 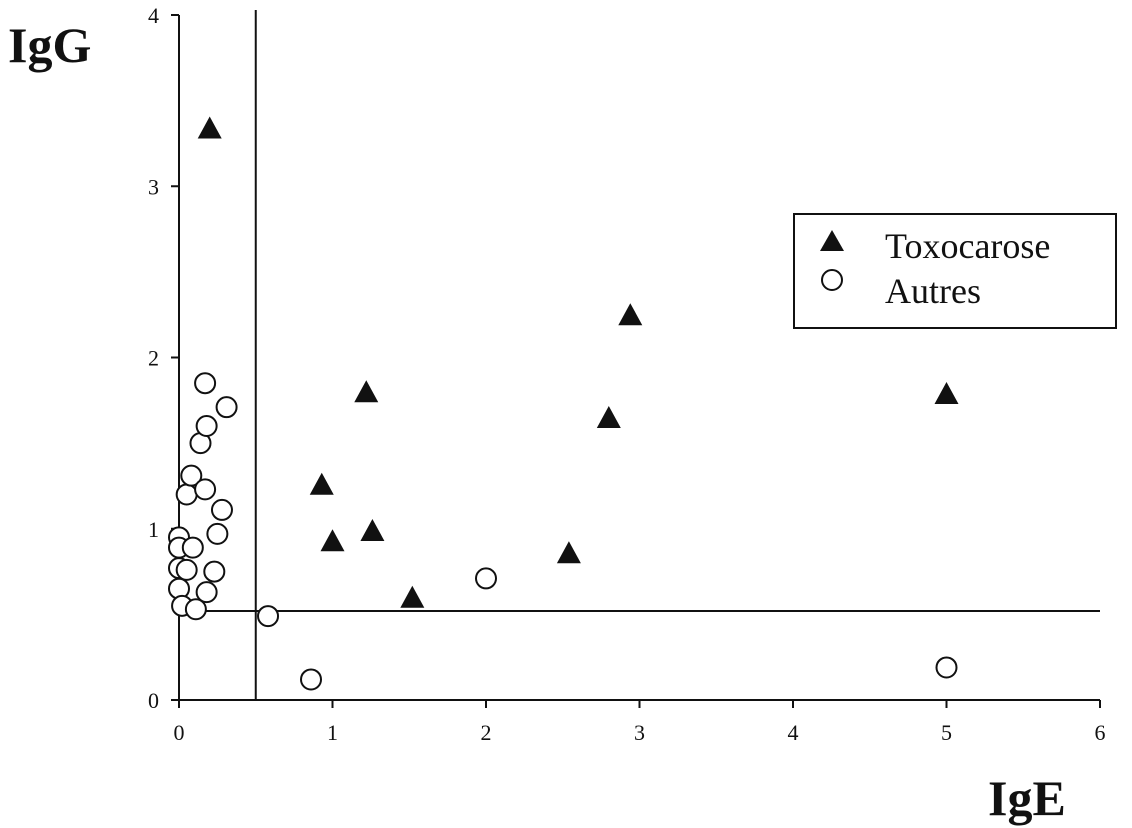 What do you see at coordinates (832, 240) in the screenshot?
I see `legend-marker-toxocarose` at bounding box center [832, 240].